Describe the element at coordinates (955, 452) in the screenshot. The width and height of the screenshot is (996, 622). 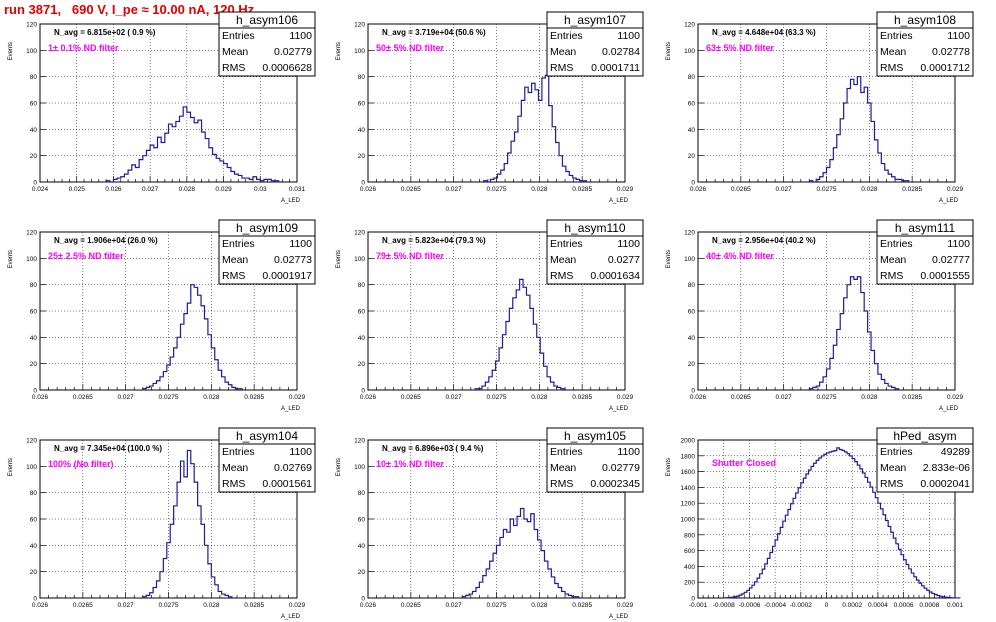
I see `stats-value-entries: 49289` at that location.